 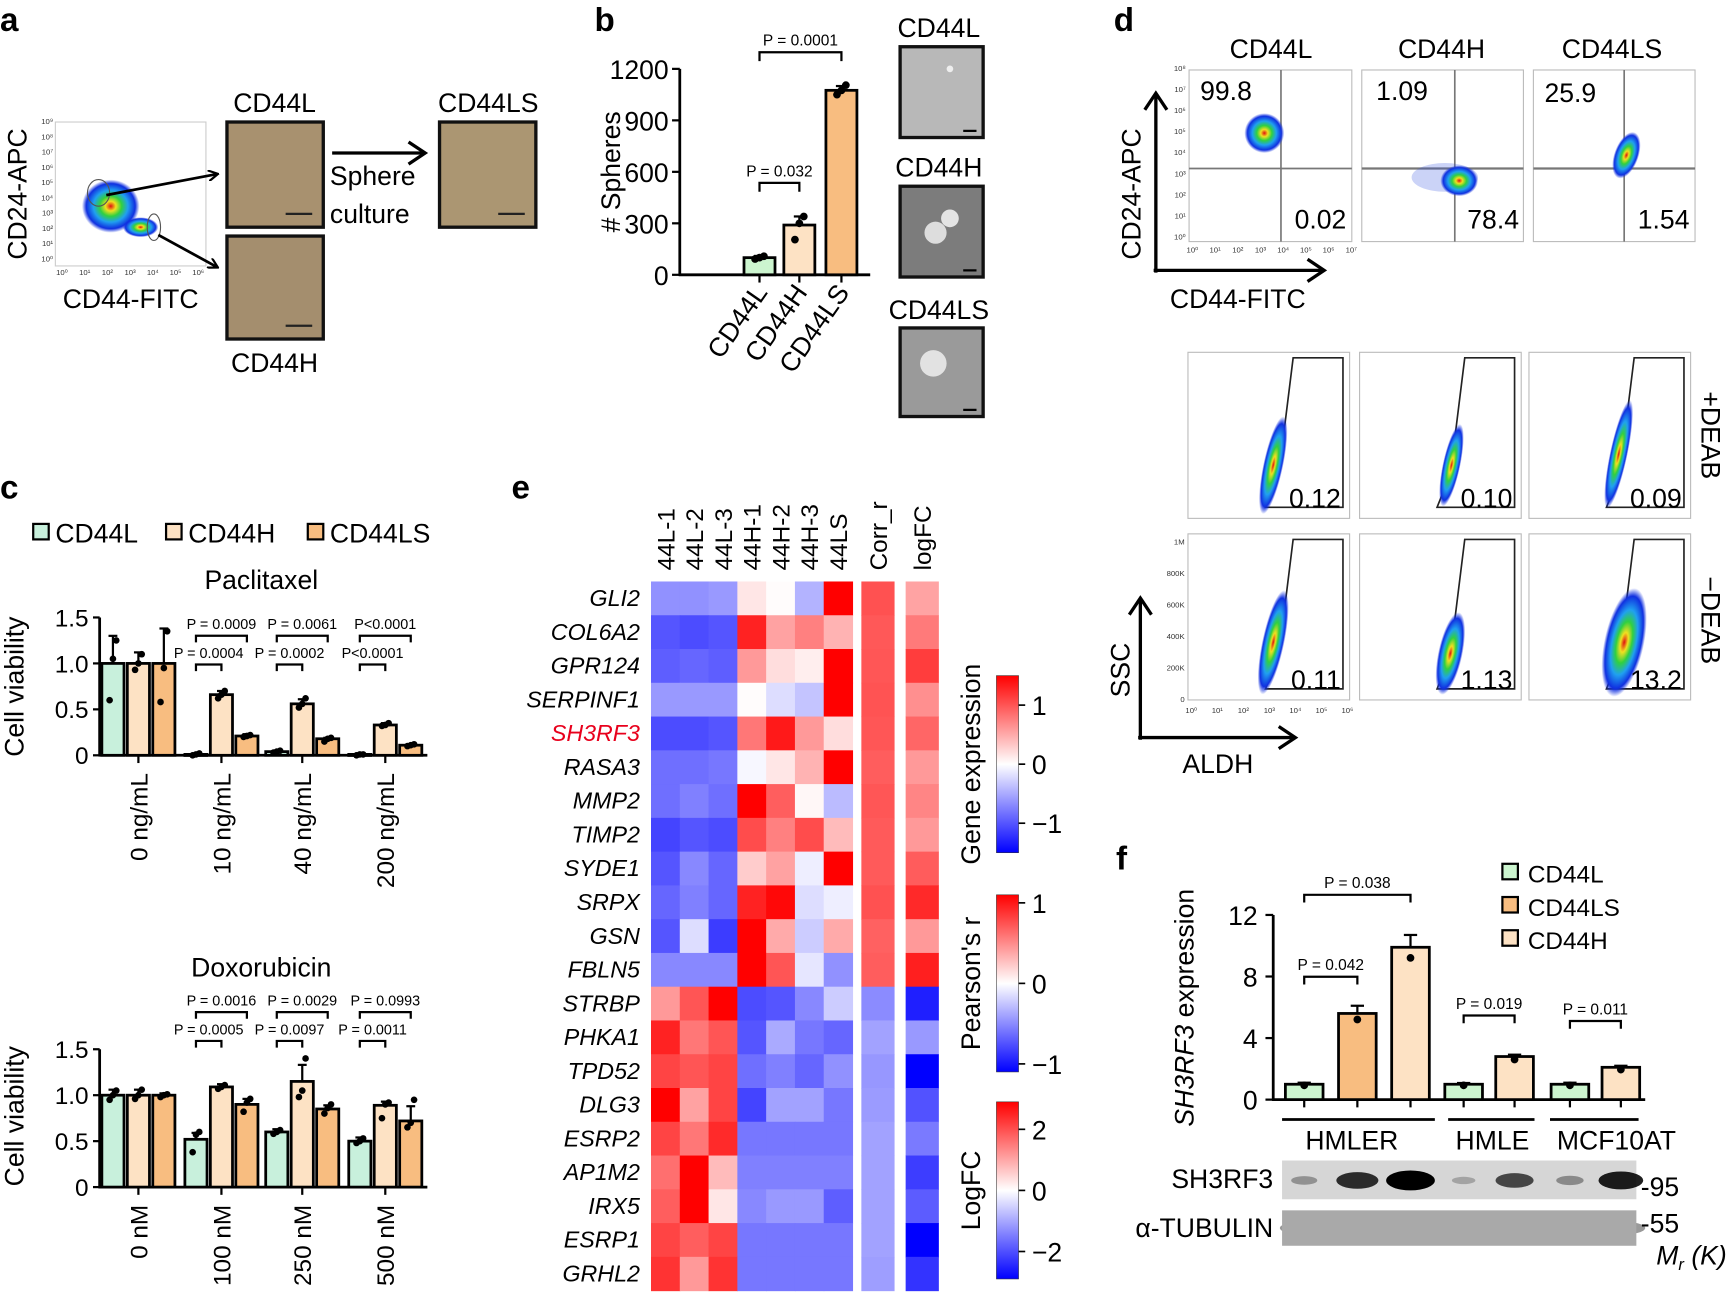 I want to click on f-group-label-mcf10at: MCF10AT, so click(x=1616, y=1140).